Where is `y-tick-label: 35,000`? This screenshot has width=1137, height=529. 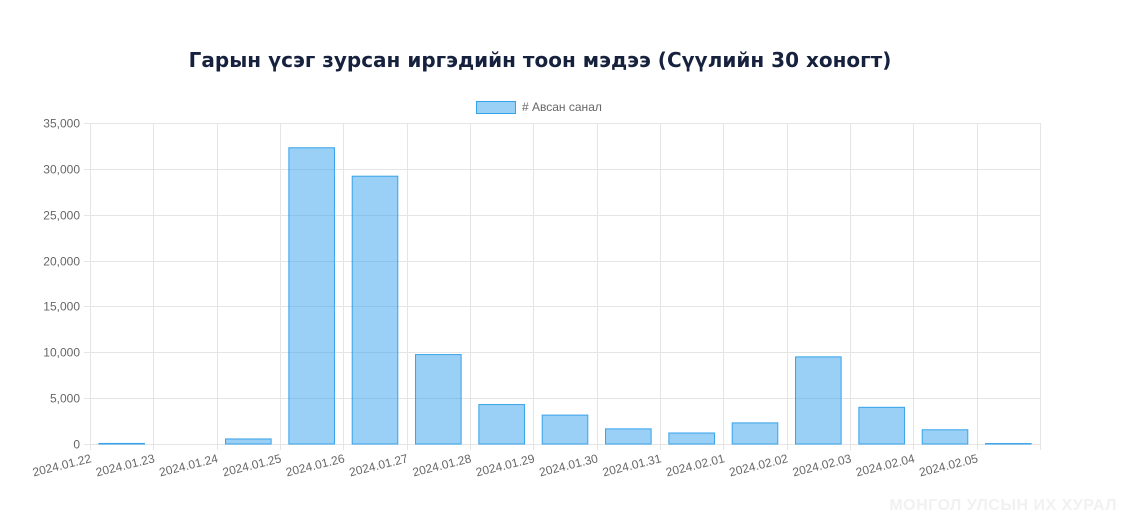
y-tick-label: 35,000 is located at coordinates (61, 124).